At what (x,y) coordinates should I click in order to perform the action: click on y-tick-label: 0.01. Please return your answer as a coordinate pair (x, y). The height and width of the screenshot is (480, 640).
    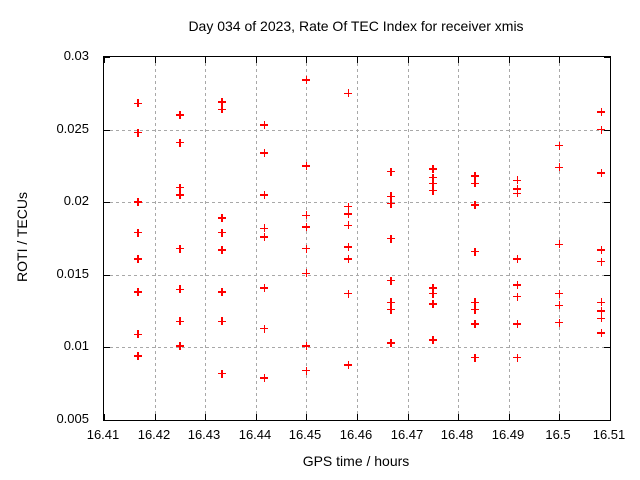
    Looking at the image, I should click on (76, 345).